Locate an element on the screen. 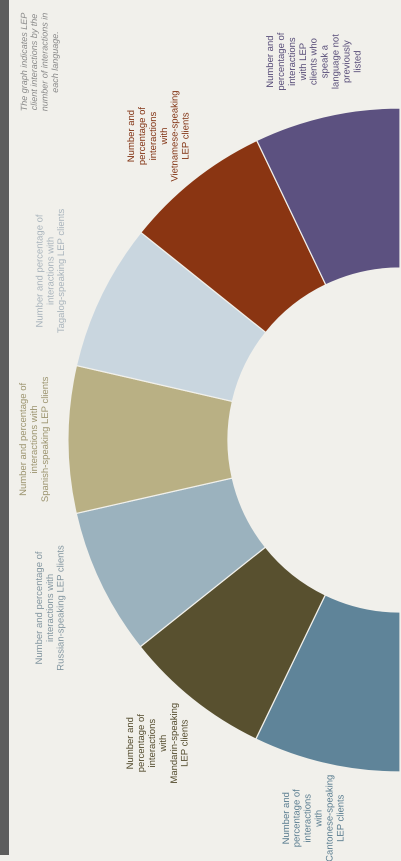 The height and width of the screenshot is (861, 401). category-label: Number and percentage of interactions with LEP clients who speak a language not previously listed is located at coordinates (314, 61).